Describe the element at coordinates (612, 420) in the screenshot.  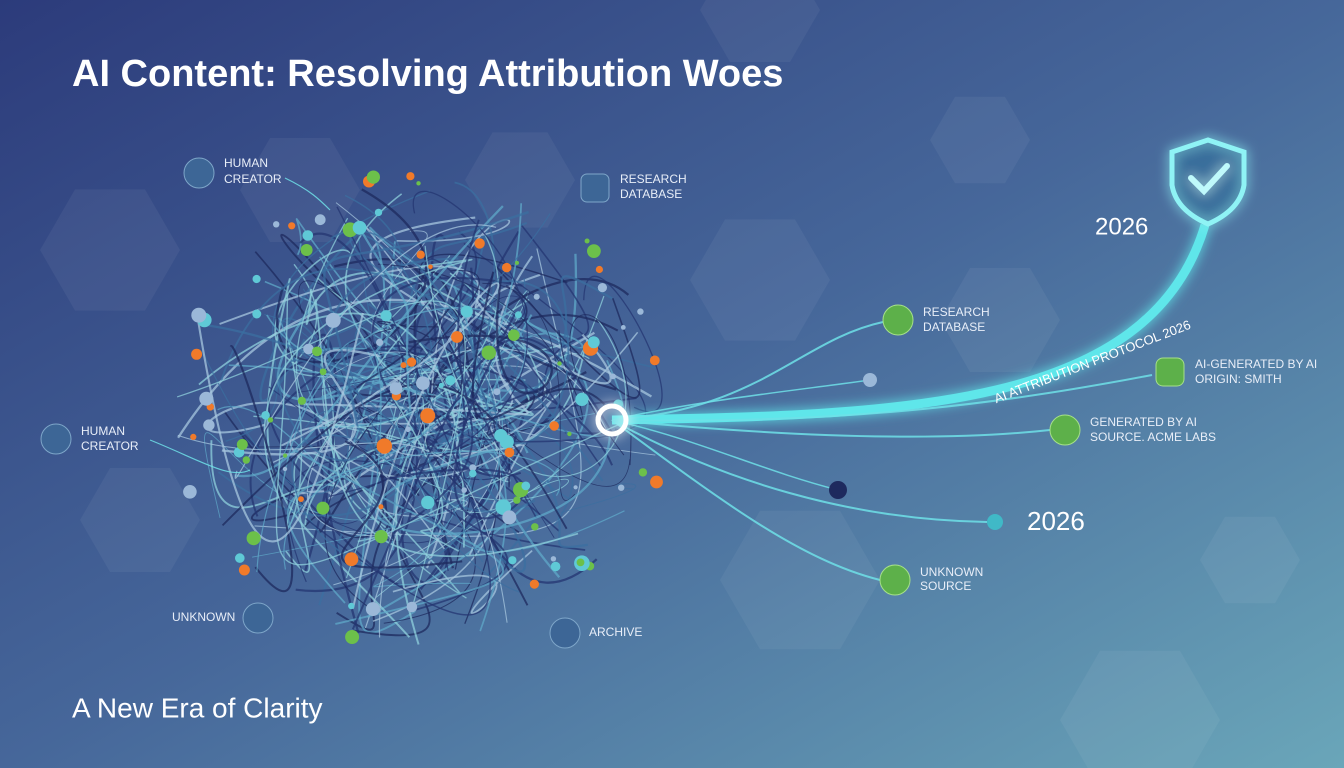
I see `hub-node` at that location.